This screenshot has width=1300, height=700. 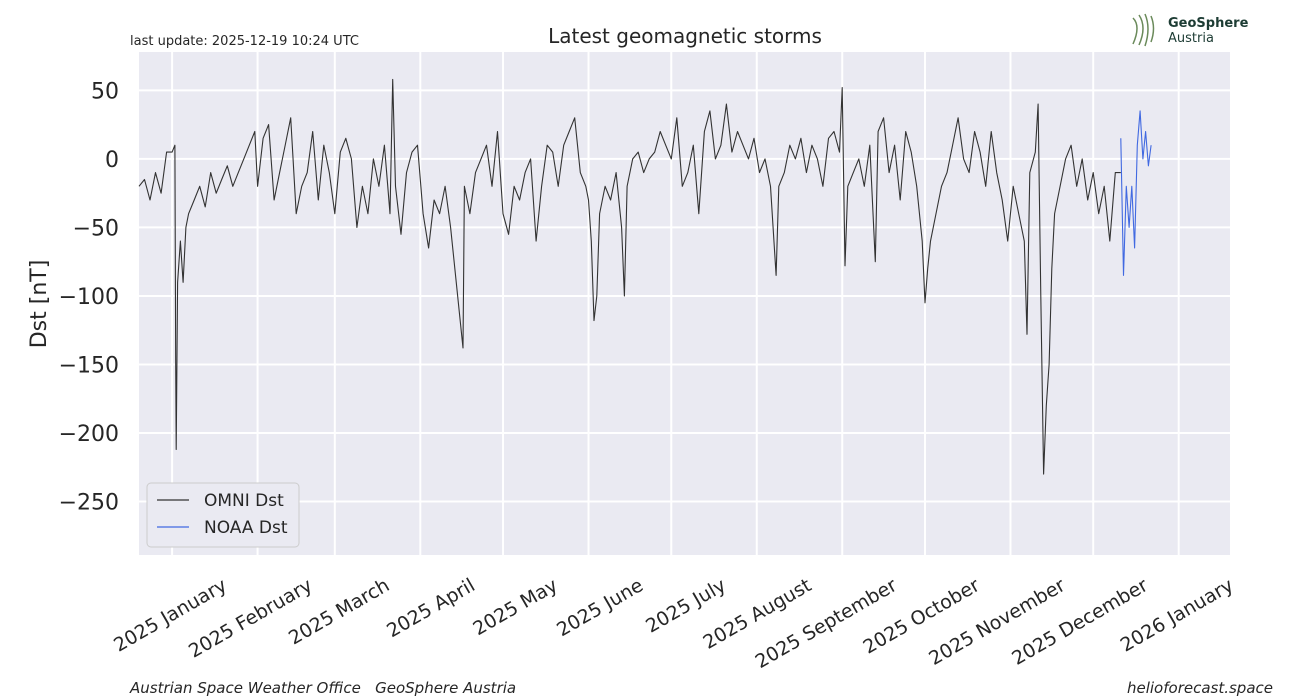 I want to click on x-tick-label: 2025 September, so click(x=826, y=623).